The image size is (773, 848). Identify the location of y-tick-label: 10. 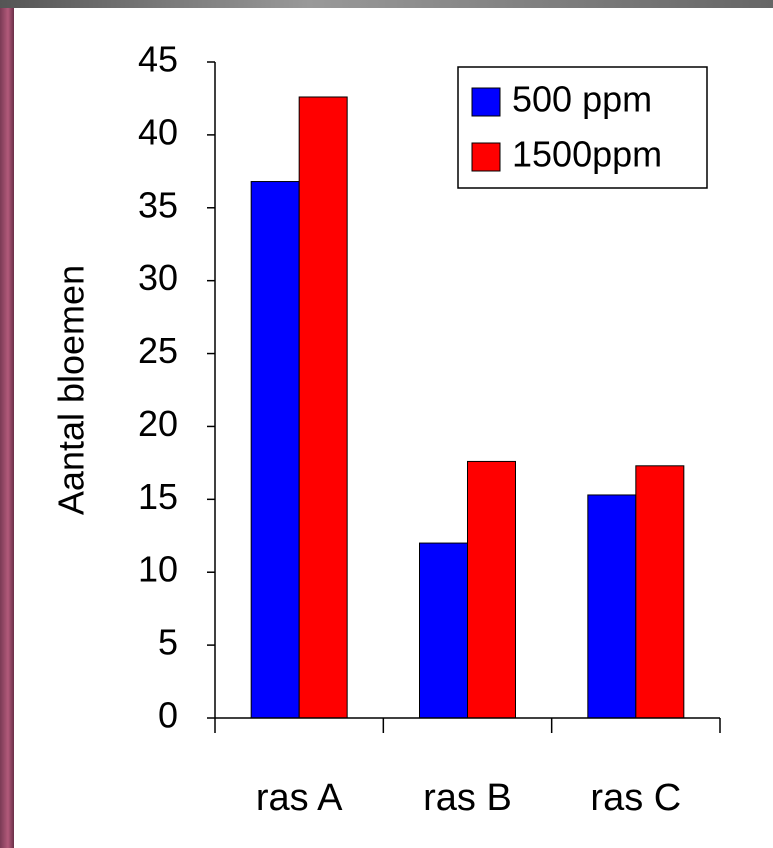
(158, 569).